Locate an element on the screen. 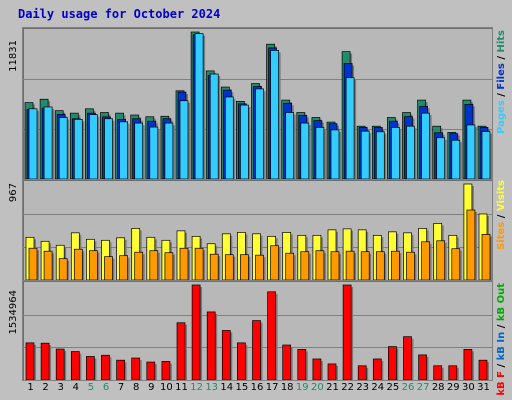 This screenshot has width=512, height=400. chart-title: Daily usage for October 2024 is located at coordinates (119, 14).